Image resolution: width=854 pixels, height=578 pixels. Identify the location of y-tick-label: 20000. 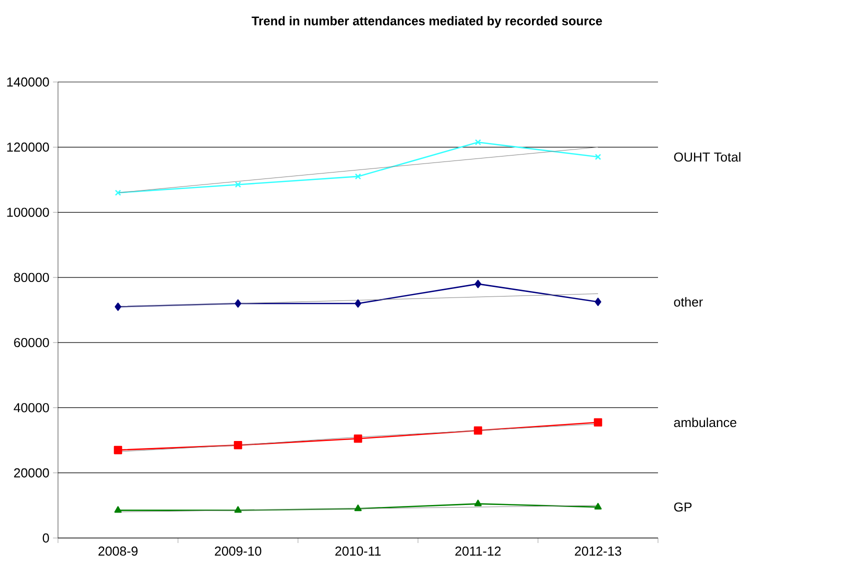
(31, 473).